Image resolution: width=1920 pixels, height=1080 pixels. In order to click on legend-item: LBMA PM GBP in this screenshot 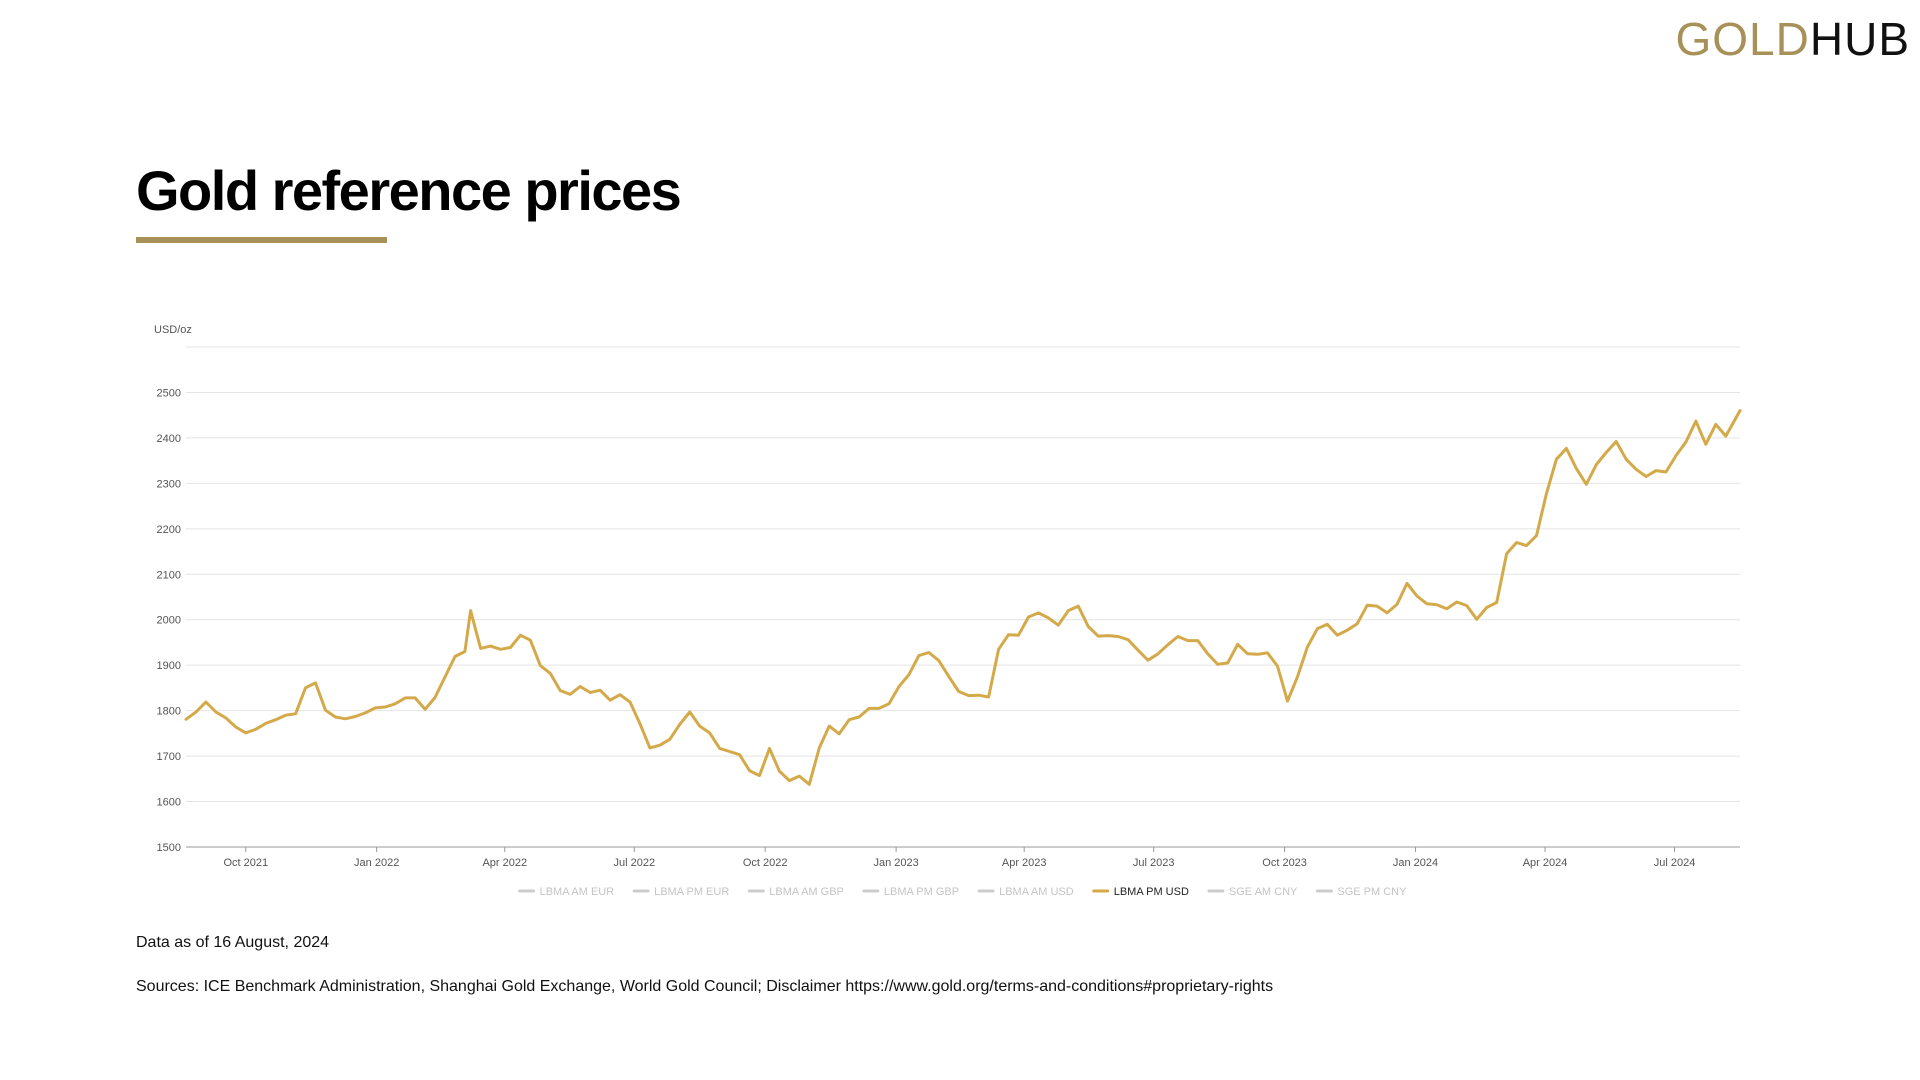, I will do `click(910, 892)`.